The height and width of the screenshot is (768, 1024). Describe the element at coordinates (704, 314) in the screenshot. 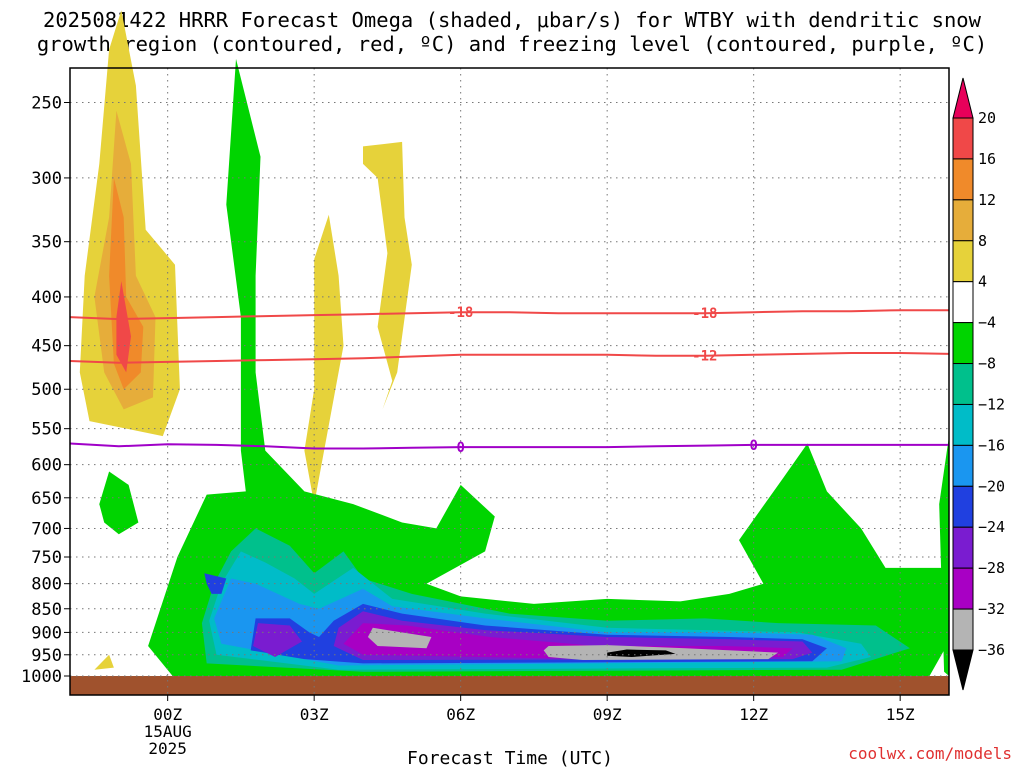

I see `contour-label-0-1: -18` at that location.